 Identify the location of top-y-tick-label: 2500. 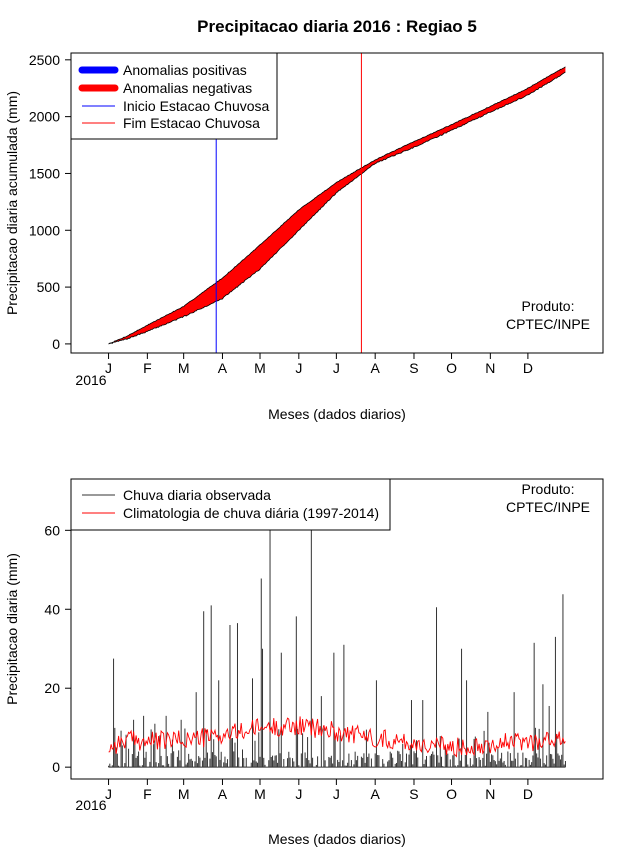
(44, 60).